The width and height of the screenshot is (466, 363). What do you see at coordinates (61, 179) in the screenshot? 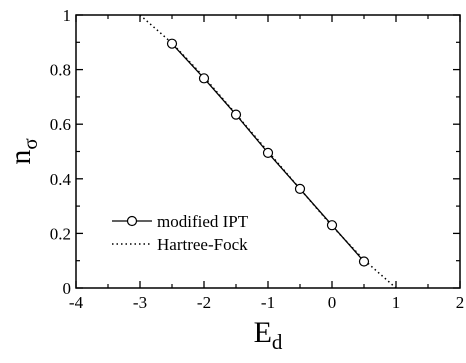
I see `y-tick-label: 0.4` at bounding box center [61, 179].